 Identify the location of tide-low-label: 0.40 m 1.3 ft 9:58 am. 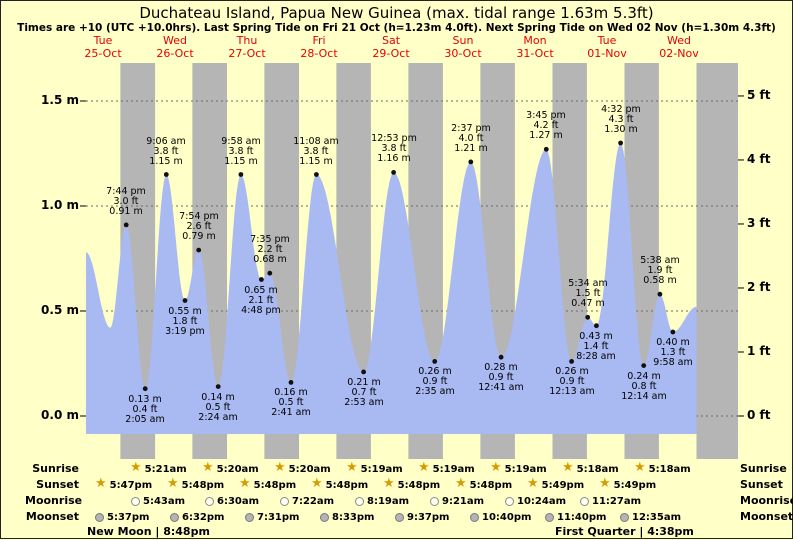
(673, 352).